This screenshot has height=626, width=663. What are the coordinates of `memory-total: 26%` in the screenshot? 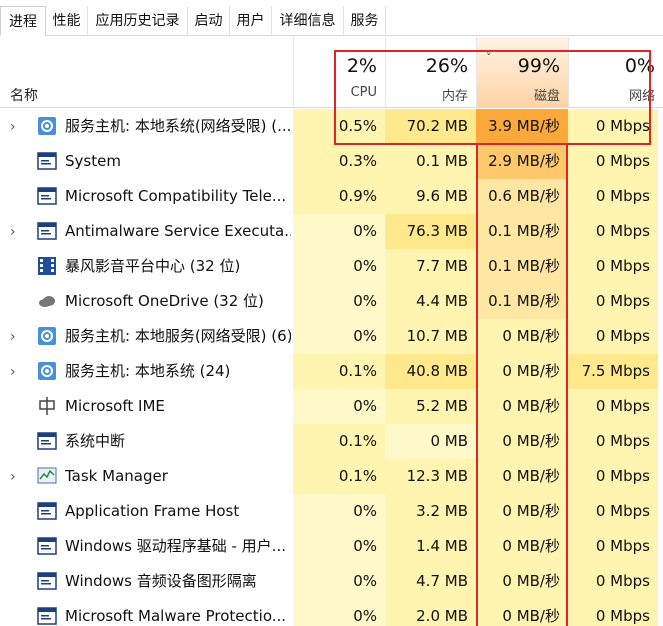 It's located at (446, 66).